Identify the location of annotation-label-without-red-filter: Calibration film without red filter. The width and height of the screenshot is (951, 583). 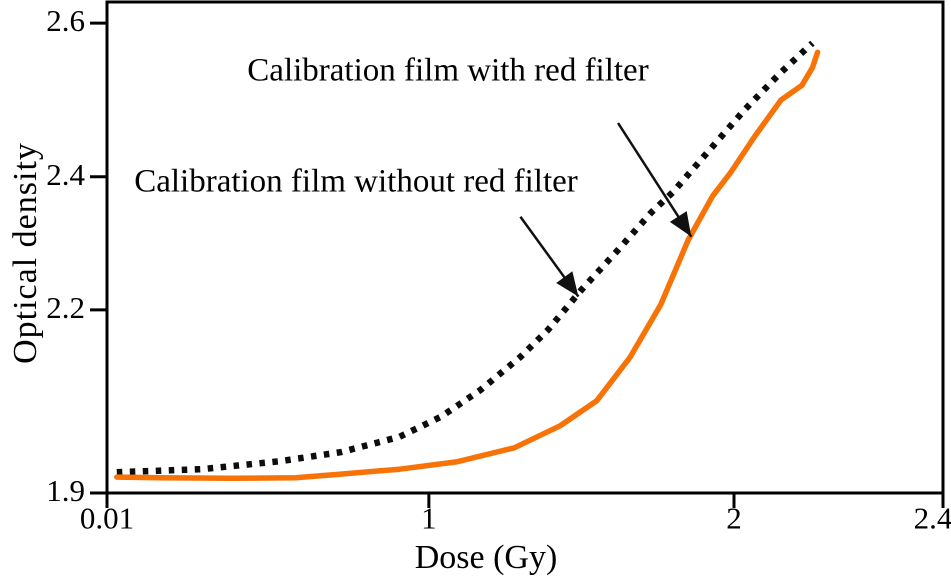
(356, 181).